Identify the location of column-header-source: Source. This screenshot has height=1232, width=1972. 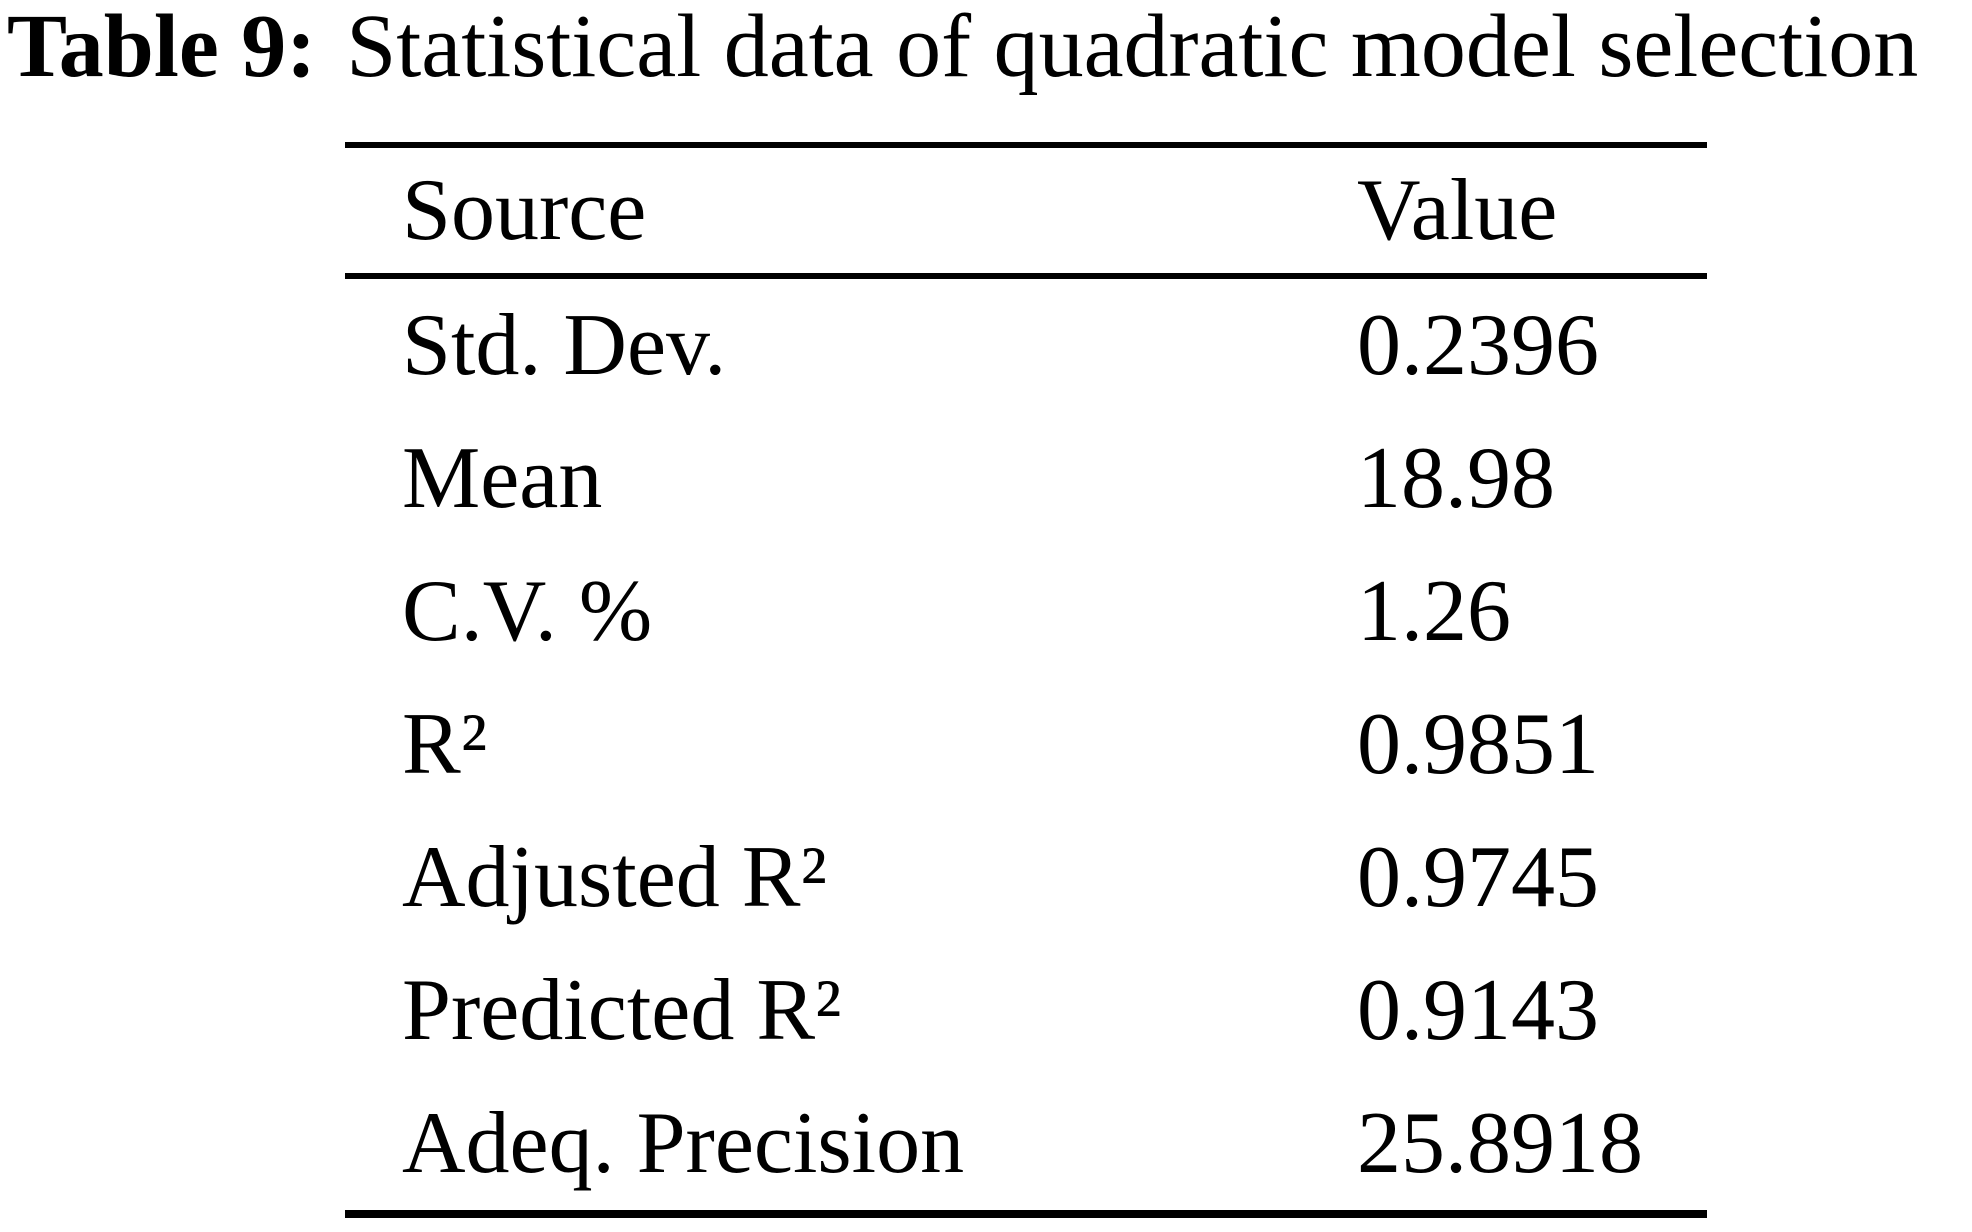
(524, 210).